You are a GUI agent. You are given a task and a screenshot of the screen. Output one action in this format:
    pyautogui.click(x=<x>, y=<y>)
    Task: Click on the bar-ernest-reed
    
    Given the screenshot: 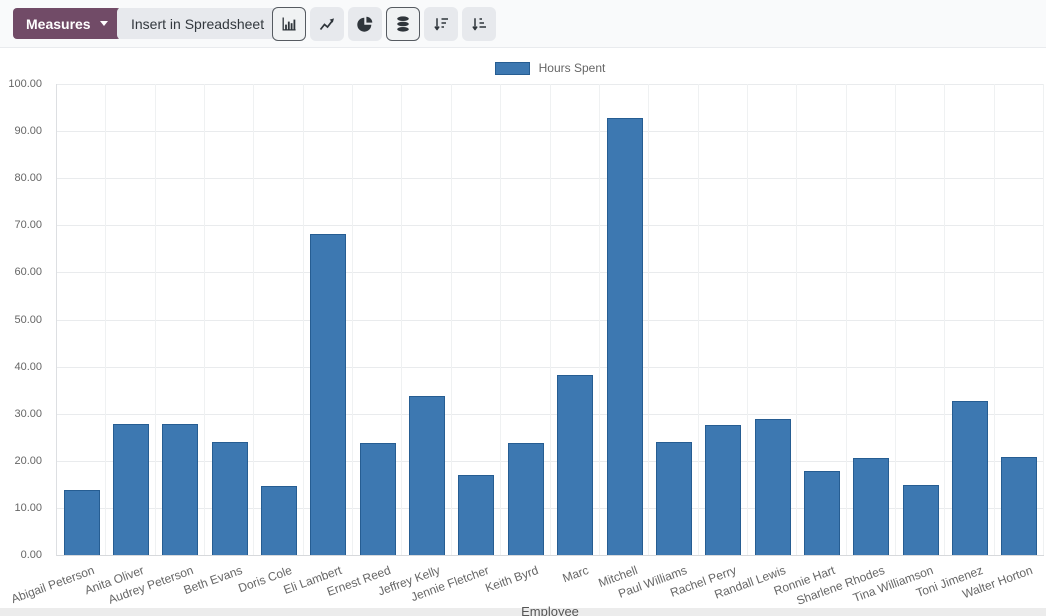 What is the action you would take?
    pyautogui.click(x=377, y=498)
    